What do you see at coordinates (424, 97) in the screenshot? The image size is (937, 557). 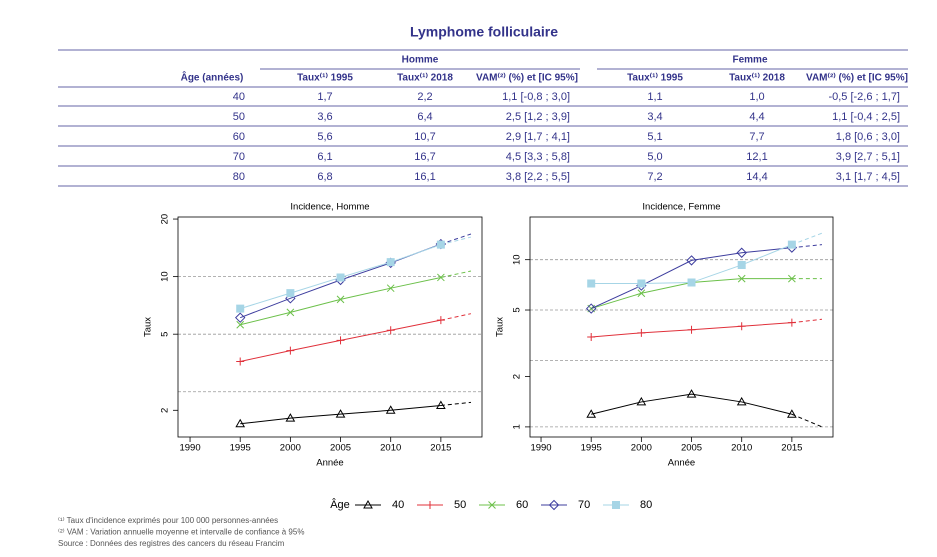 I see `table-cell: 2,2` at bounding box center [424, 97].